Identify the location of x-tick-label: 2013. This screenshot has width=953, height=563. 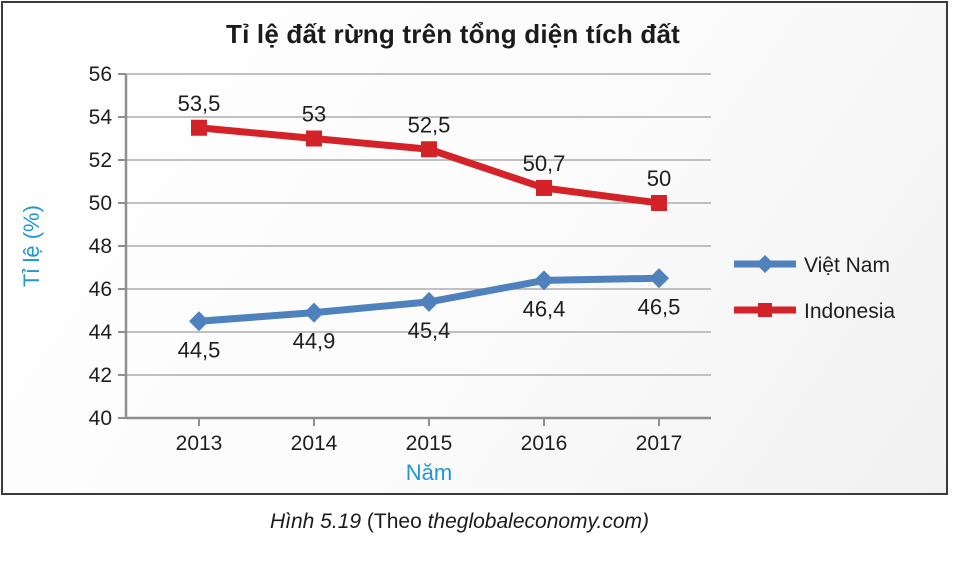
(199, 443).